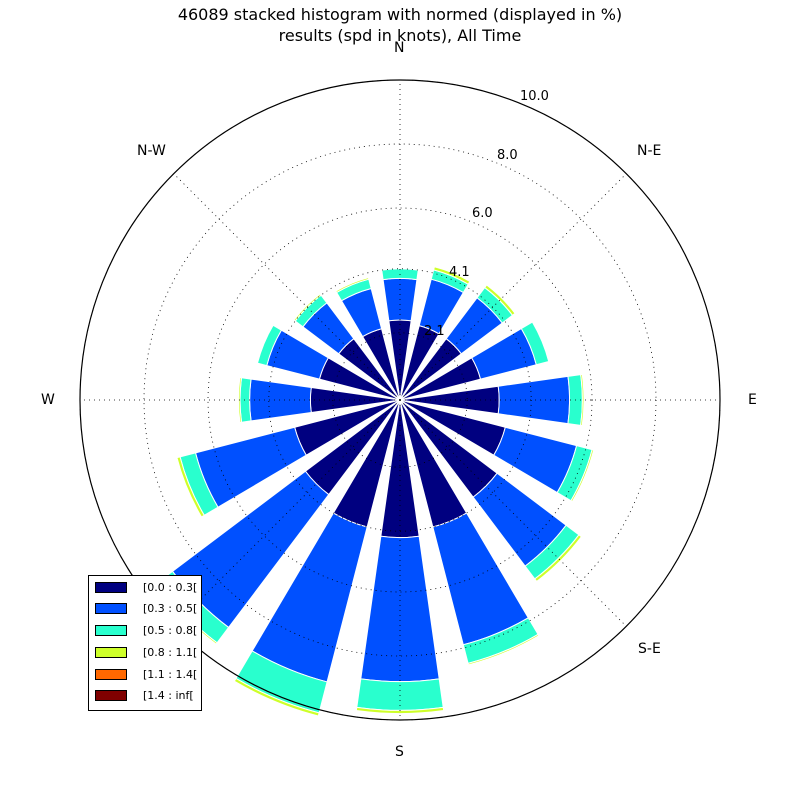 This screenshot has height=800, width=800. Describe the element at coordinates (170, 608) in the screenshot. I see `legend-label: [0.3 : 0.5[` at that location.